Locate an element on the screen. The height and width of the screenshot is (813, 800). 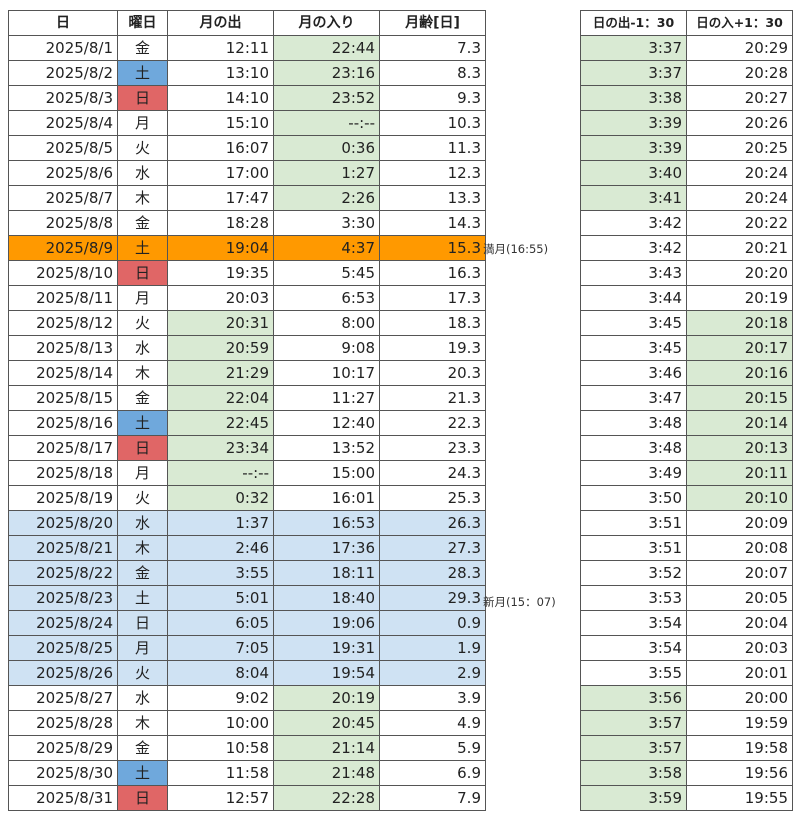
moonset-cell: 18:11 is located at coordinates (326, 573).